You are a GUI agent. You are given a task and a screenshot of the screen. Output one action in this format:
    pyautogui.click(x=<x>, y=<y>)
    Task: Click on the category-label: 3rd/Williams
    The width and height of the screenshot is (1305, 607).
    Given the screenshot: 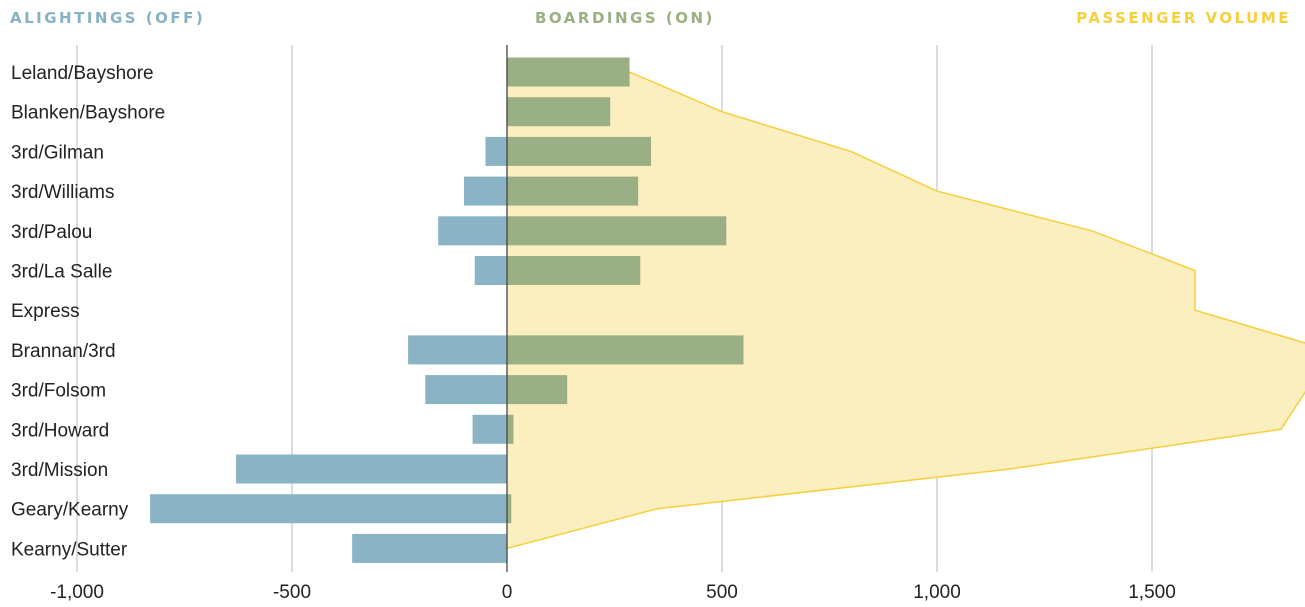 What is the action you would take?
    pyautogui.click(x=62, y=192)
    